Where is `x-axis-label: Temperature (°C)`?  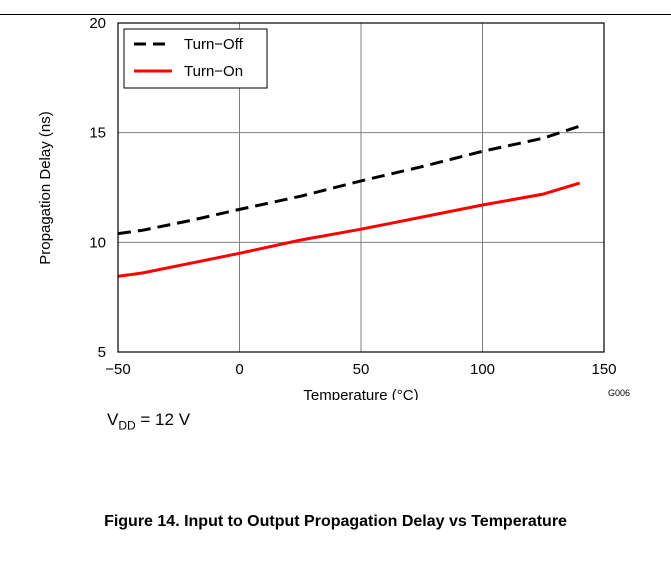
x-axis-label: Temperature (°C) is located at coordinates (360, 393).